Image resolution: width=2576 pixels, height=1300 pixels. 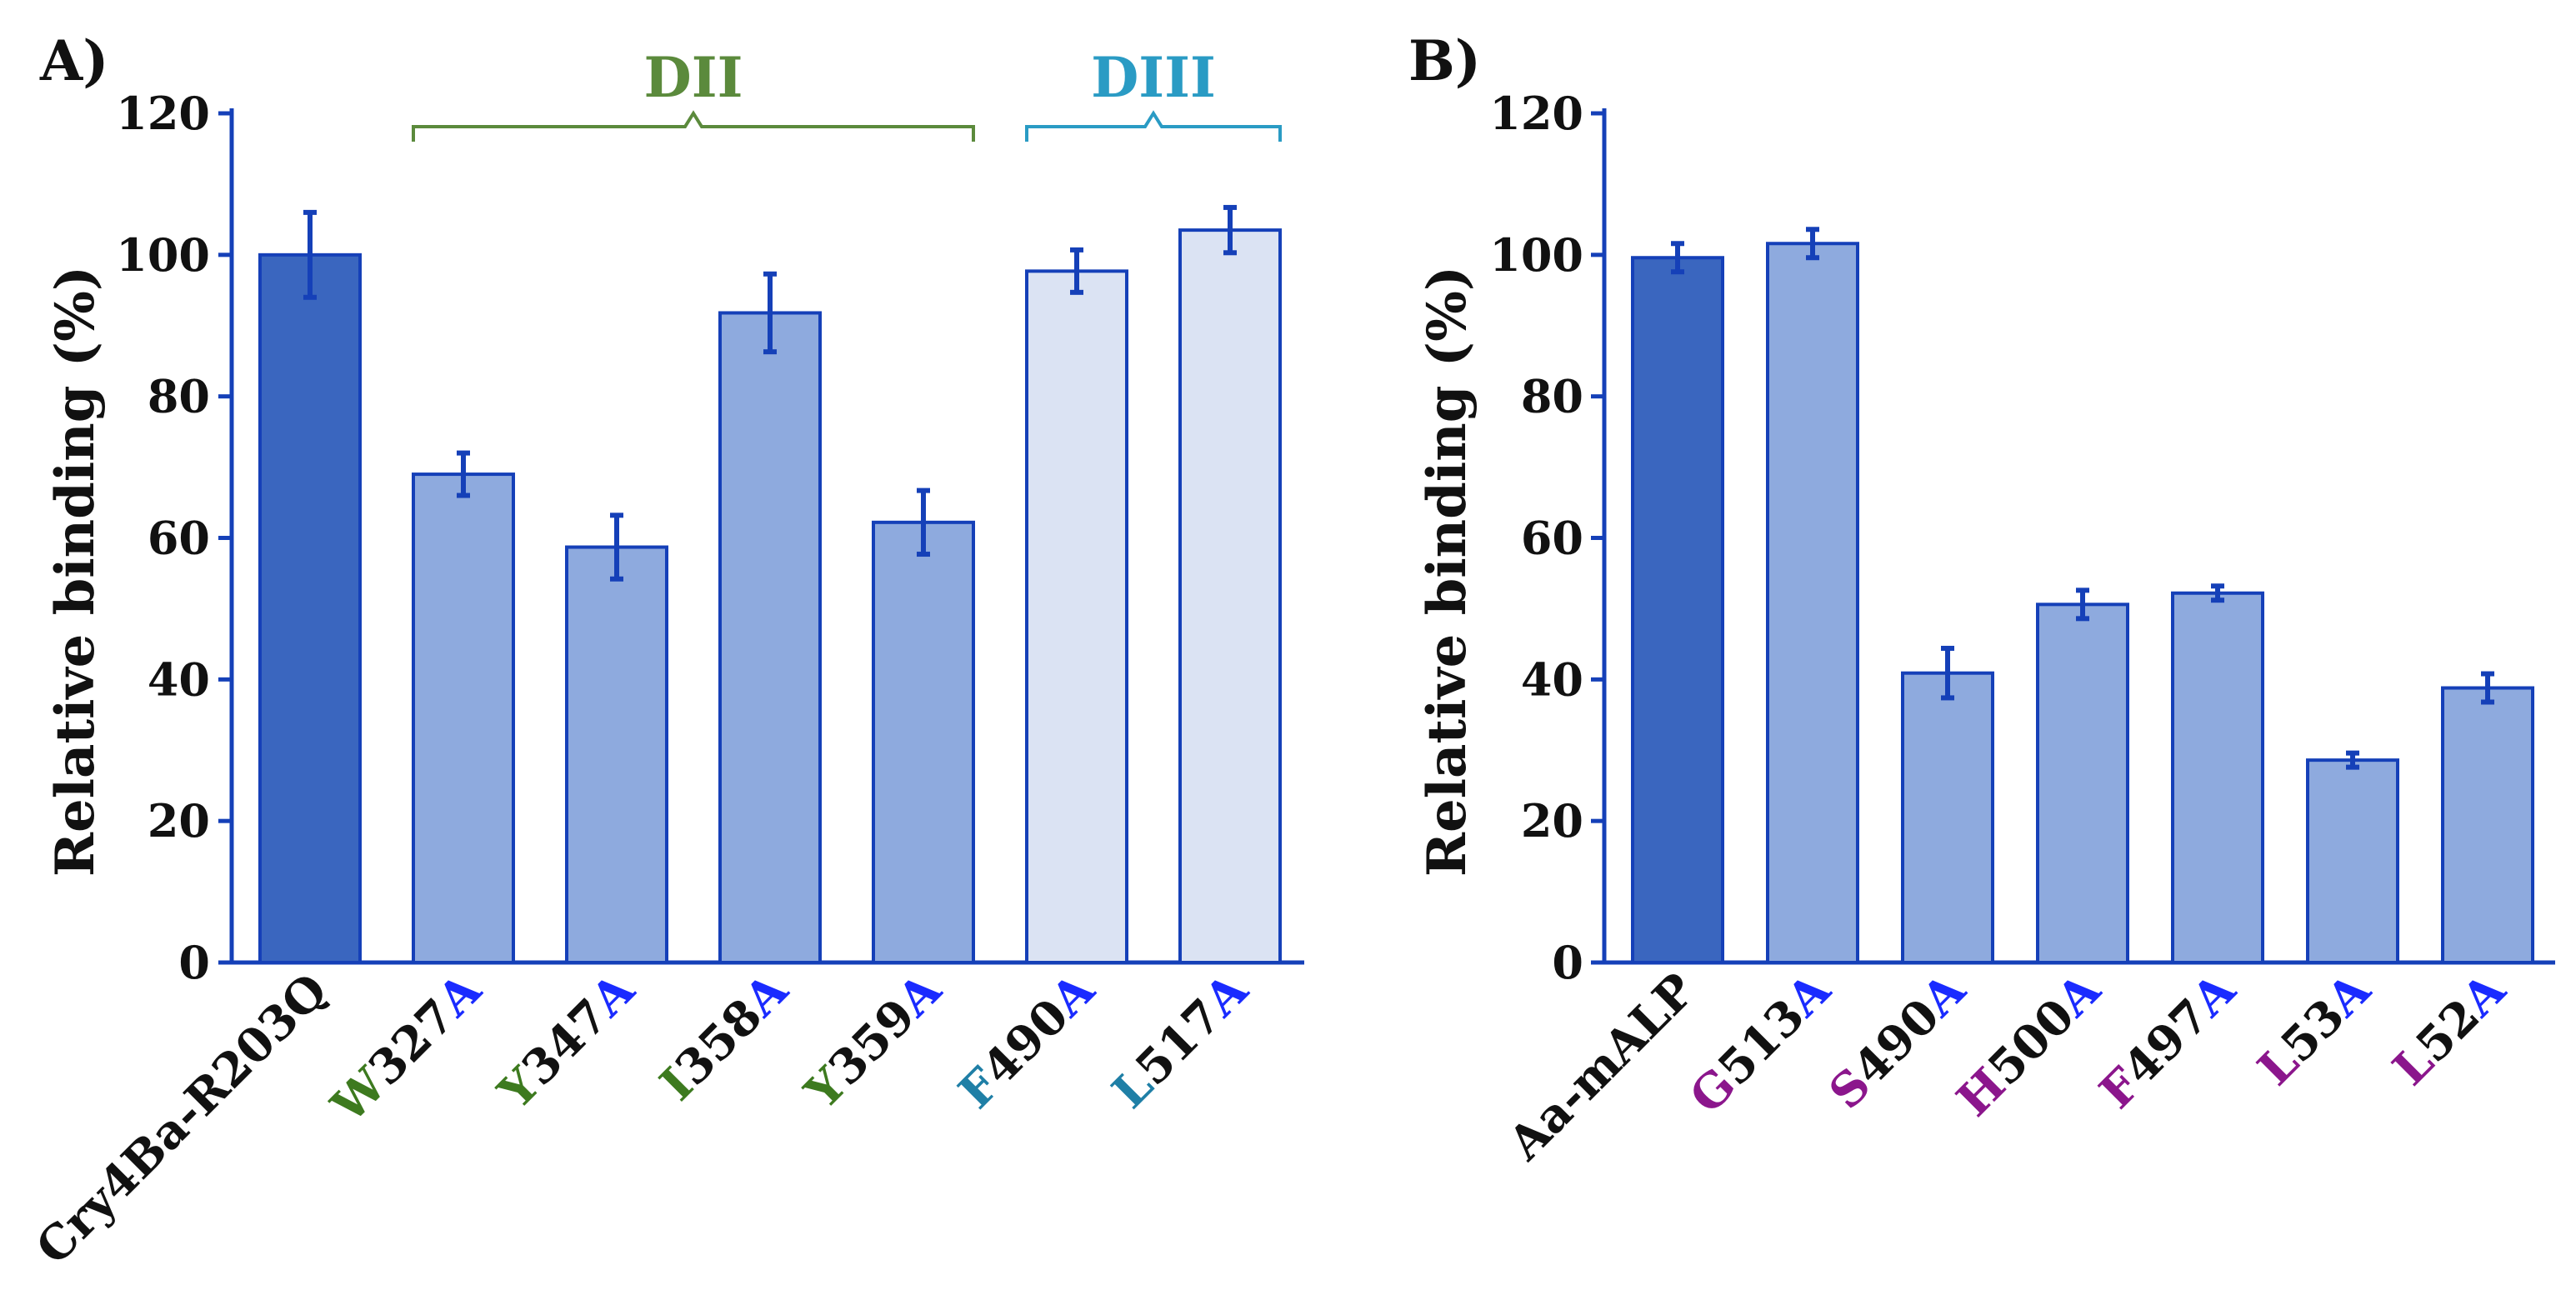 What do you see at coordinates (2315, 1029) in the screenshot?
I see `category-label: L53A` at bounding box center [2315, 1029].